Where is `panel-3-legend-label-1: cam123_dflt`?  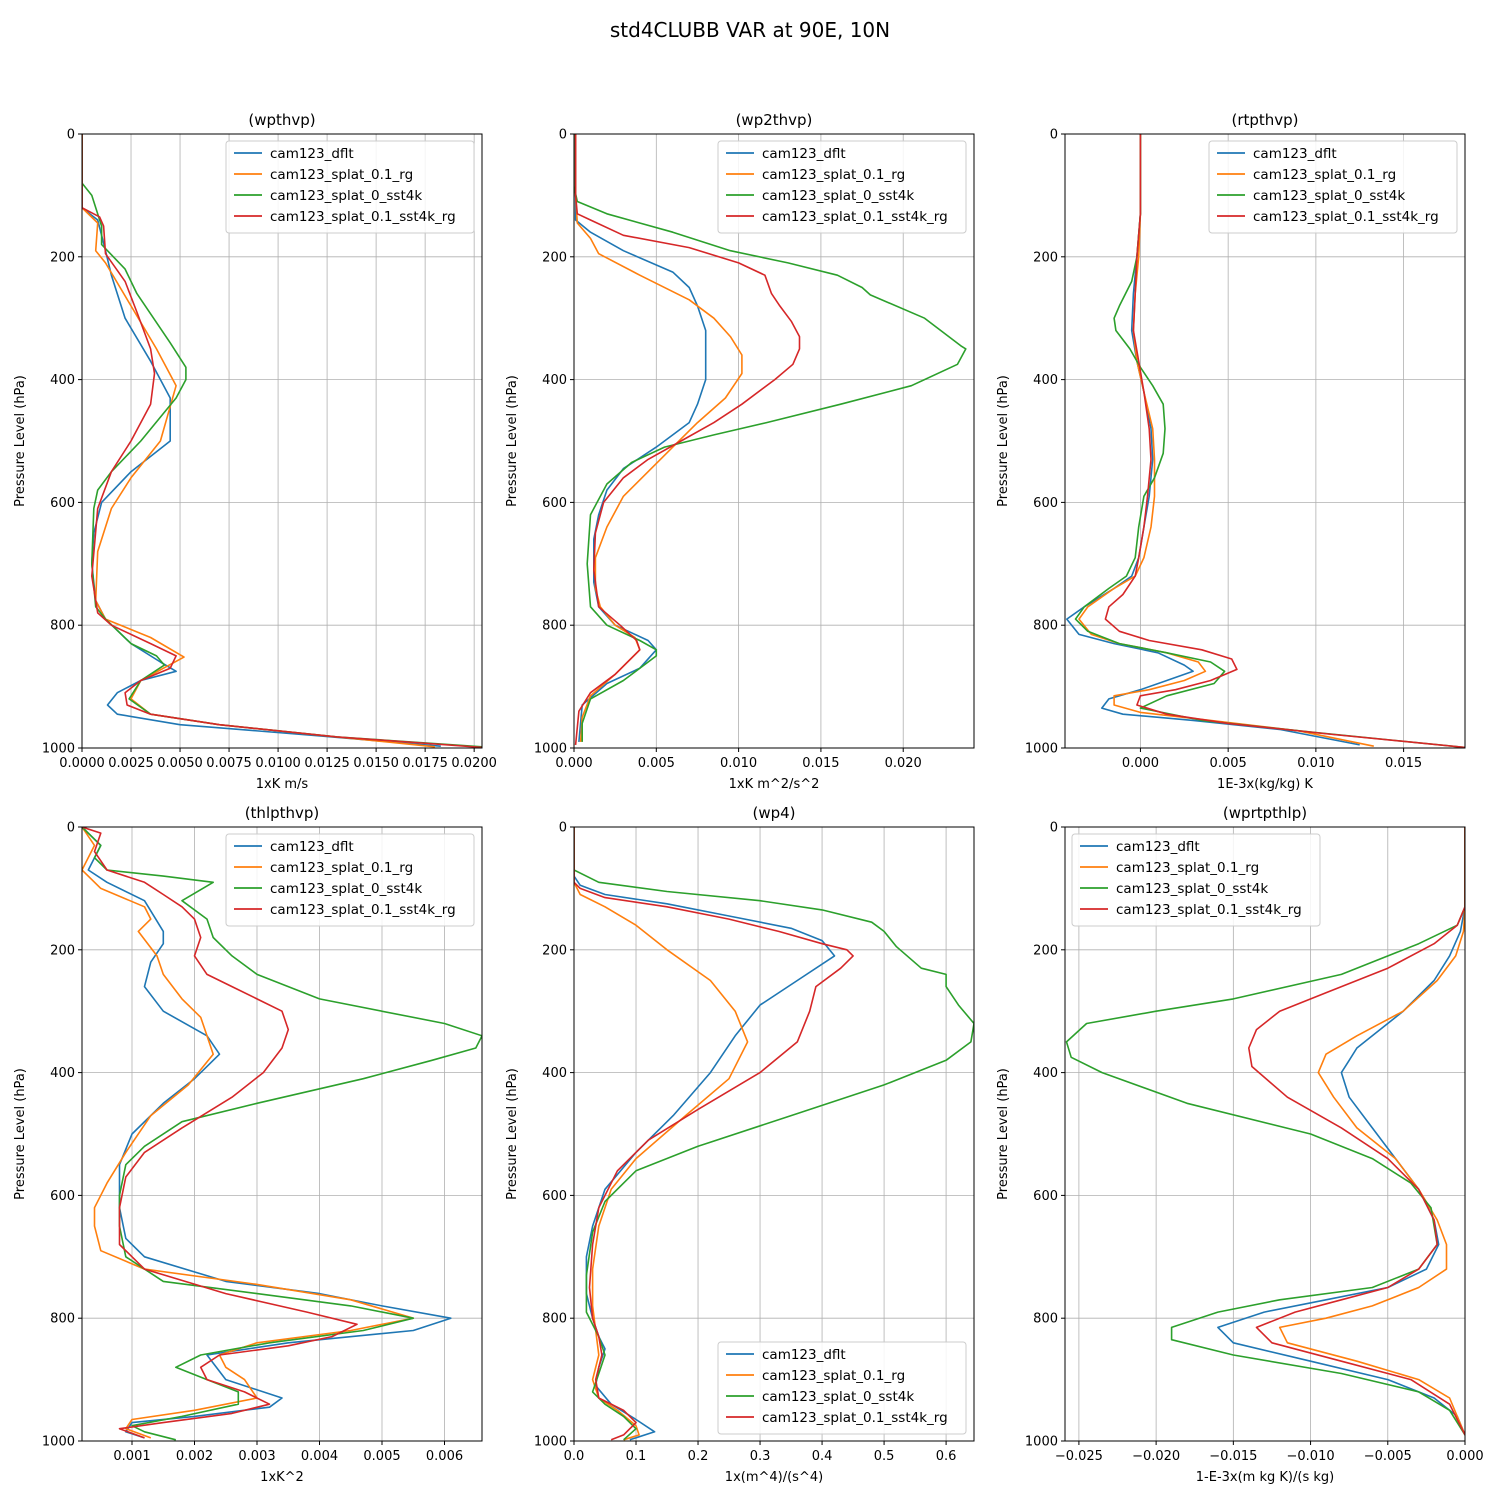
panel-3-legend-label-1: cam123_dflt is located at coordinates (1295, 154).